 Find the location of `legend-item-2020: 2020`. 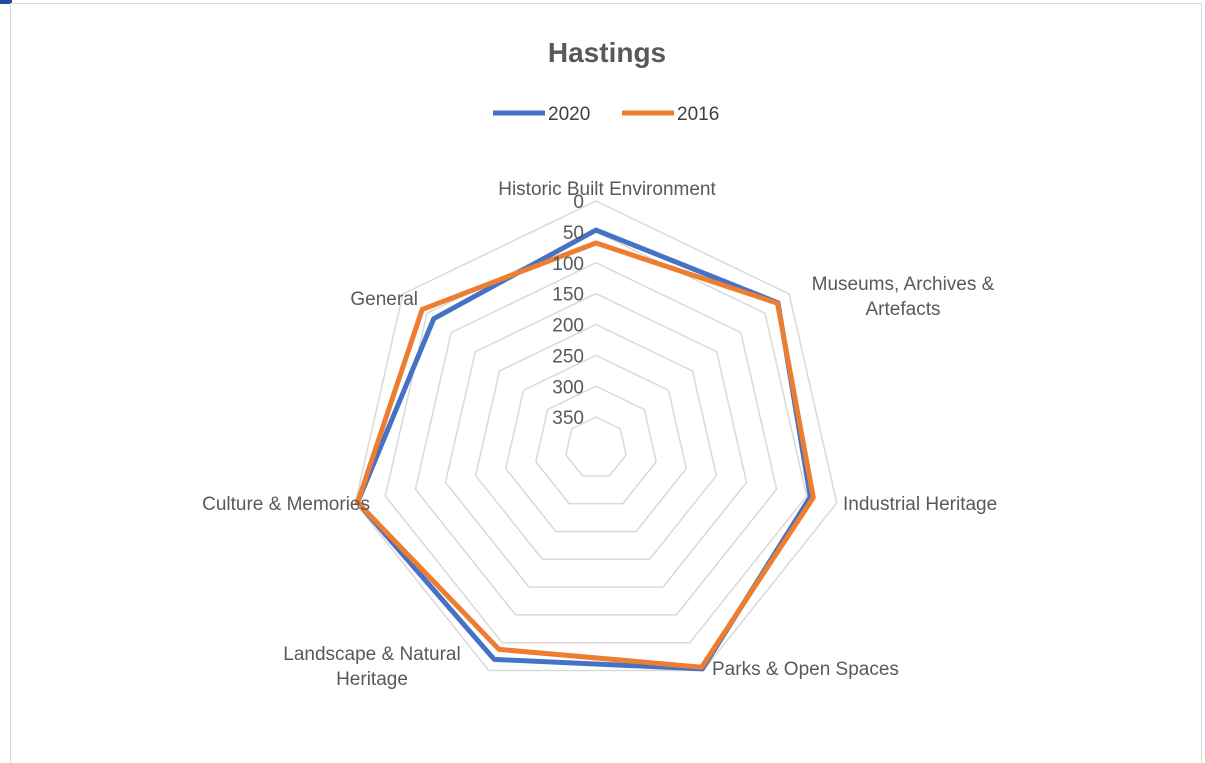

legend-item-2020: 2020 is located at coordinates (541, 114).